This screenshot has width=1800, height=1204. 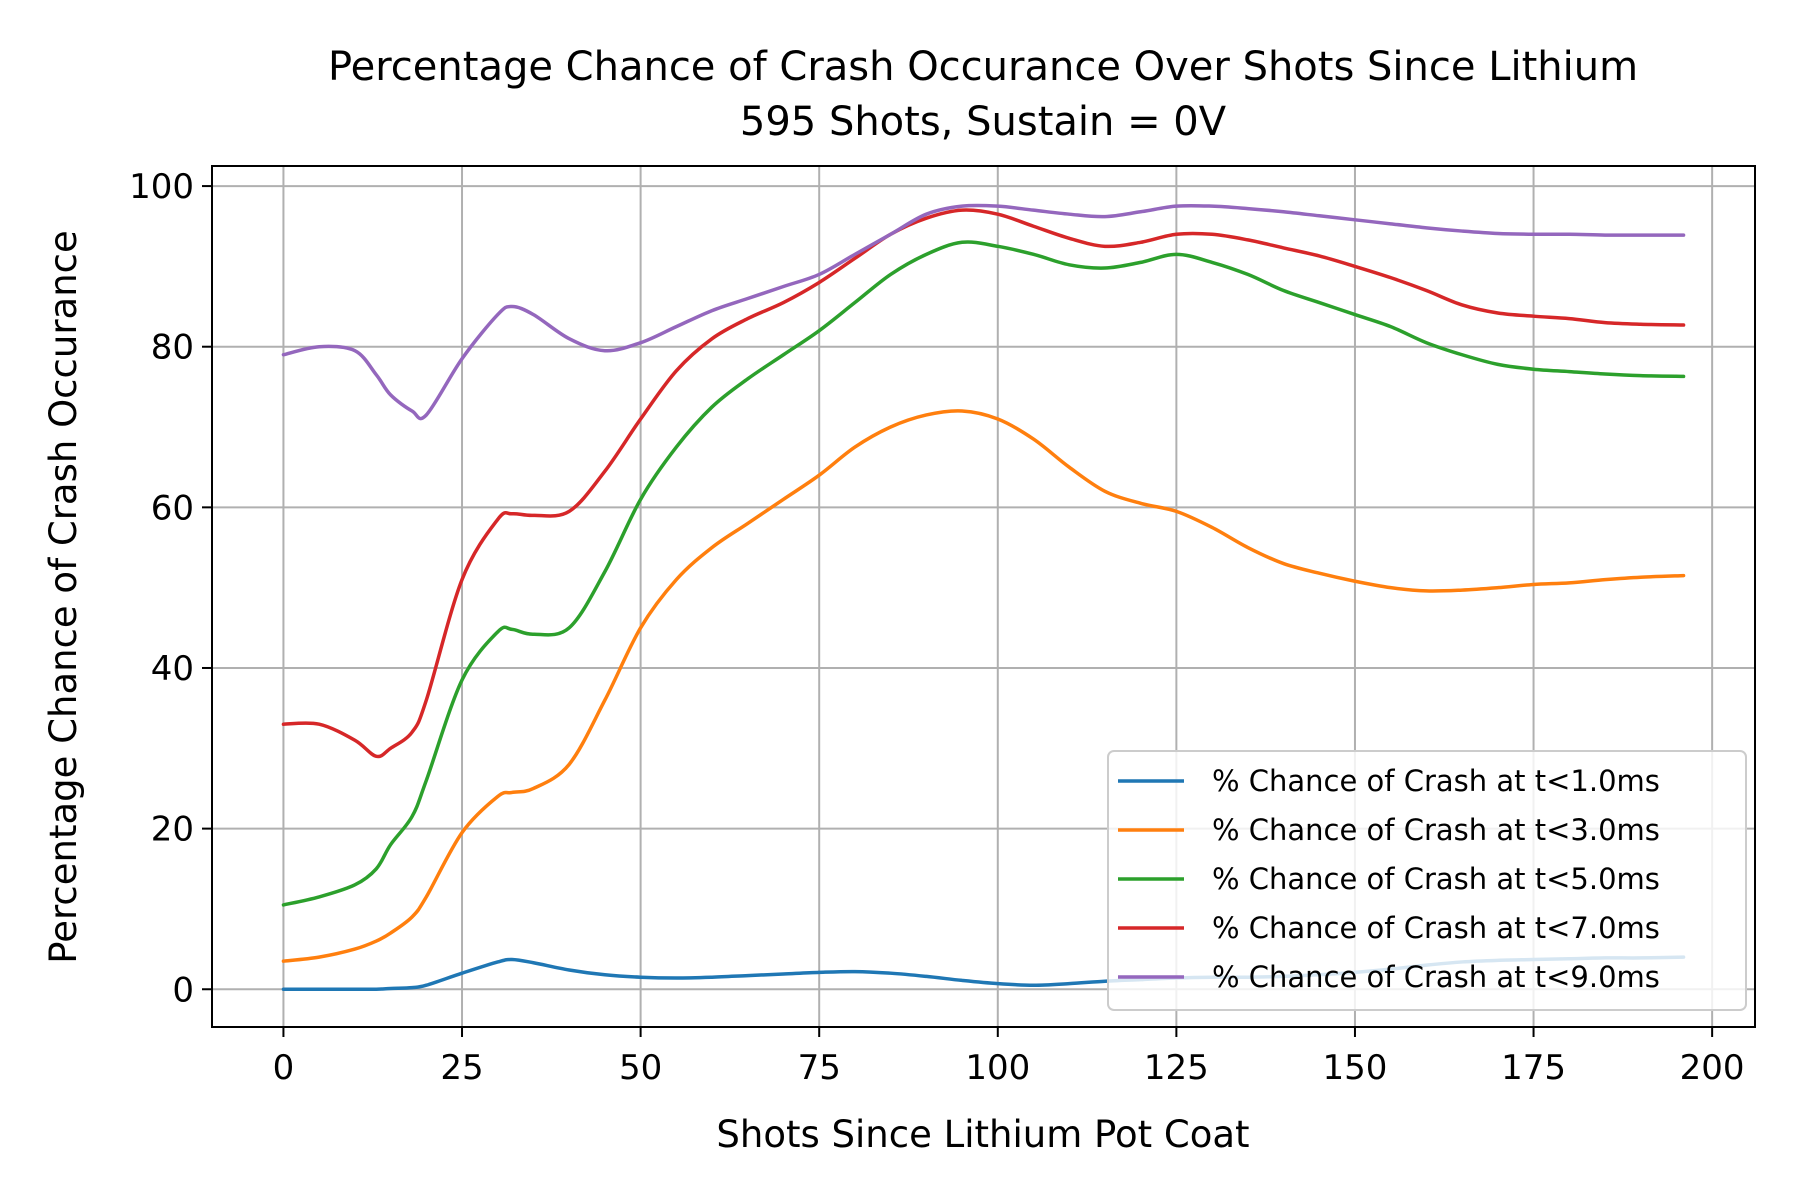 What do you see at coordinates (1712, 1068) in the screenshot?
I see `x-tick-label: 200` at bounding box center [1712, 1068].